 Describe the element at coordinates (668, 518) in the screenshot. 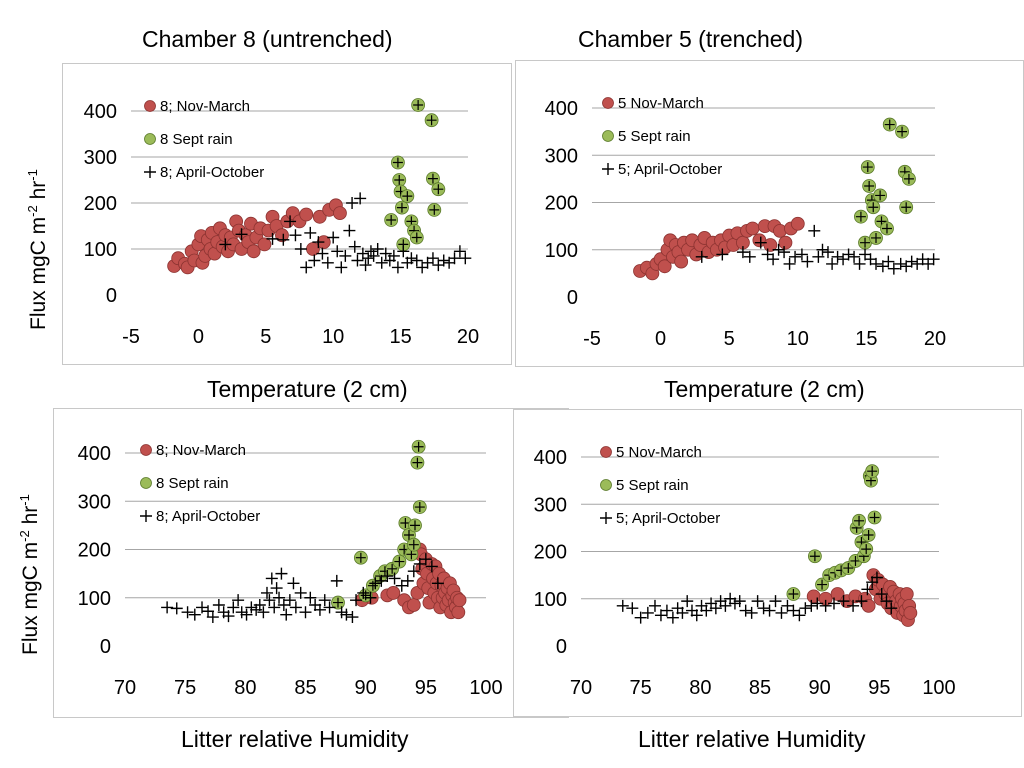

I see `legend-label-2: 5; April-October` at that location.